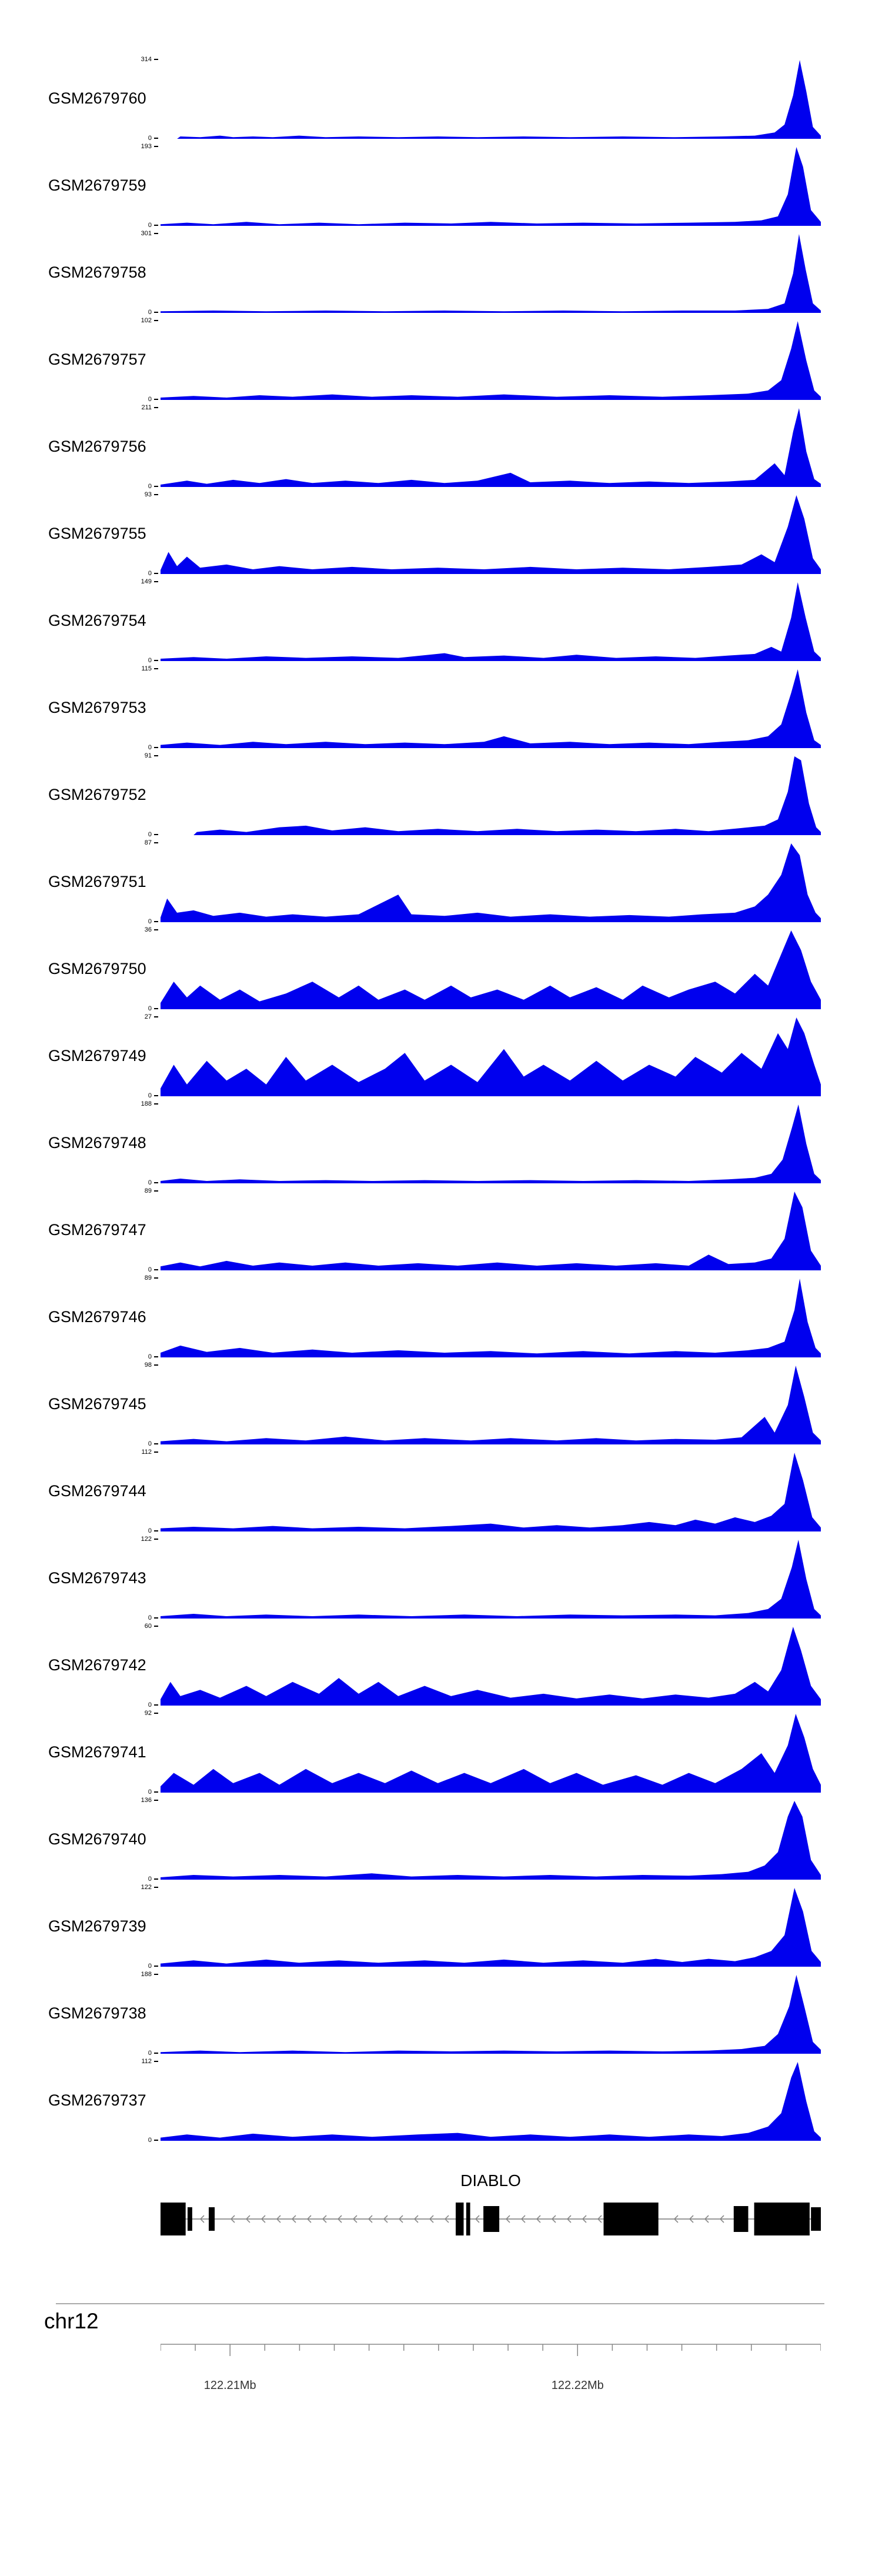  I want to click on coordinate-ruler: 122.21Mb 122.22Mb, so click(491, 2368).